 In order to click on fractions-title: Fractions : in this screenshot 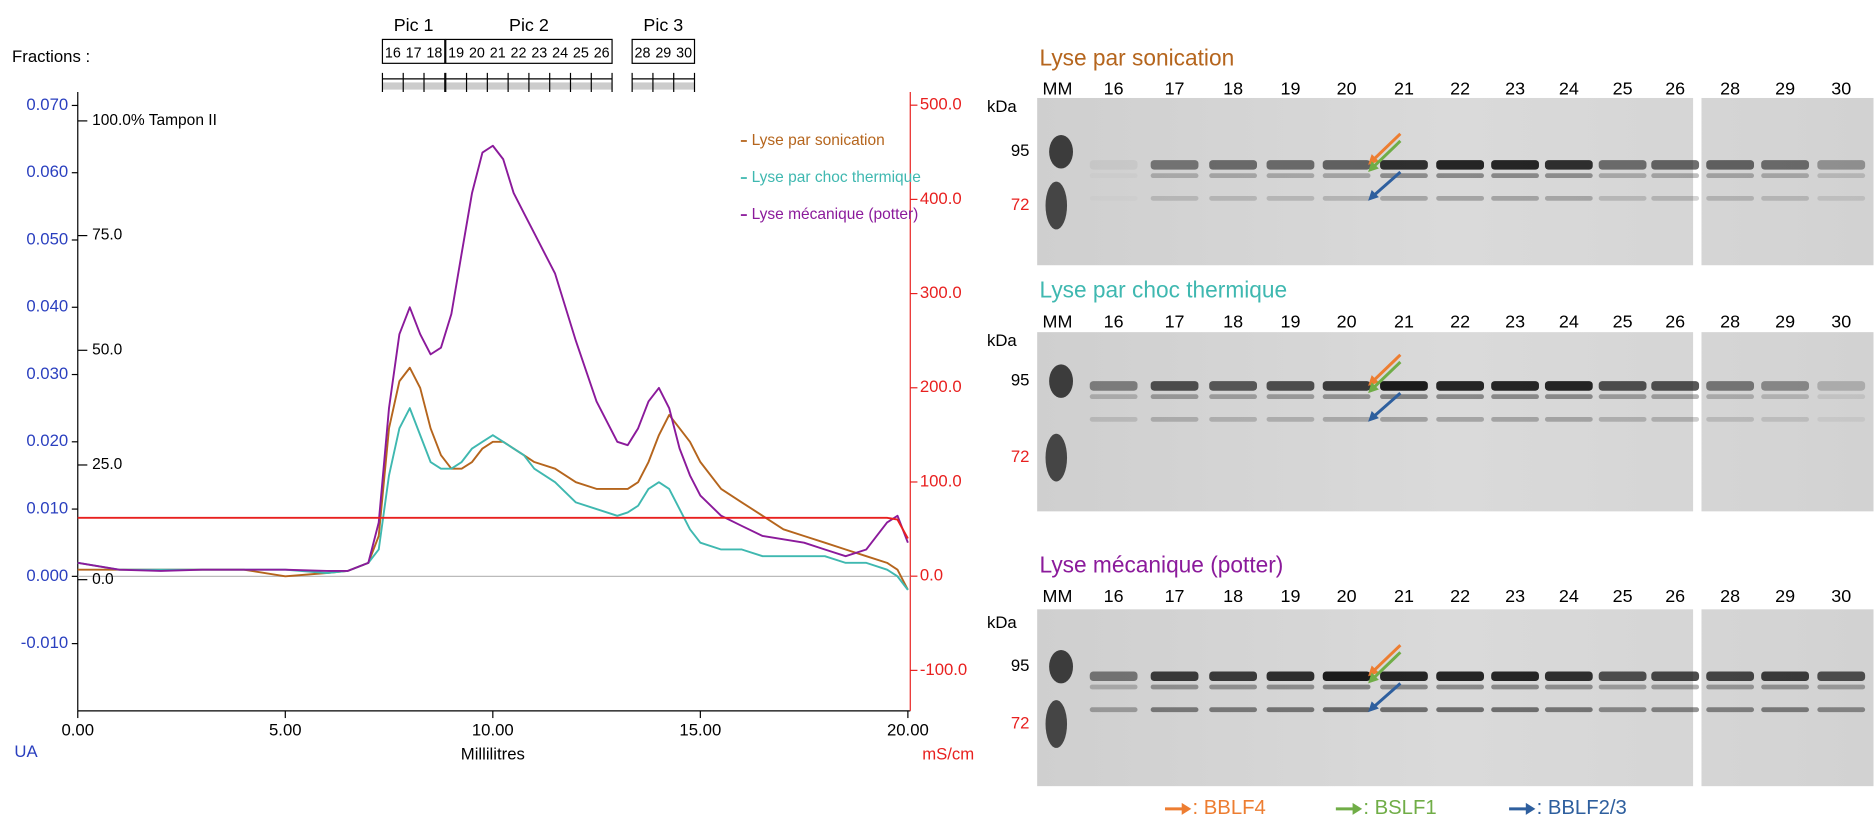, I will do `click(51, 56)`.